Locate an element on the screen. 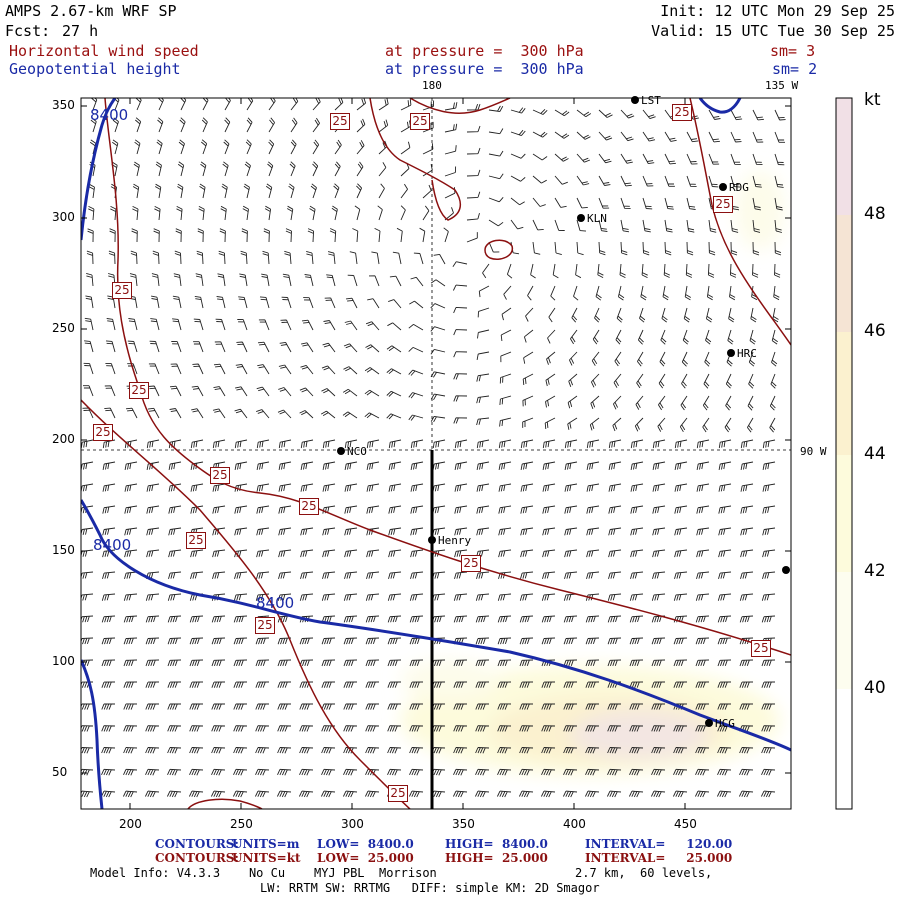 The height and width of the screenshot is (900, 900). model-title: AMPS 2.67-km WRF SP is located at coordinates (91, 11).